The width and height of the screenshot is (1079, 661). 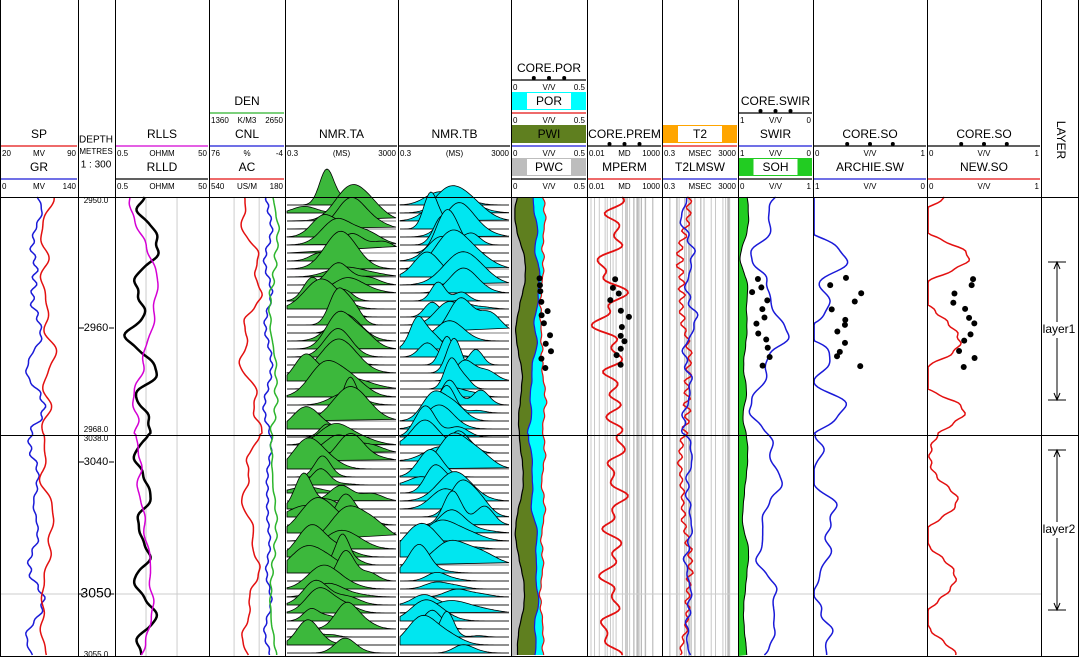 What do you see at coordinates (651, 186) in the screenshot?
I see `header-scale: 1000` at bounding box center [651, 186].